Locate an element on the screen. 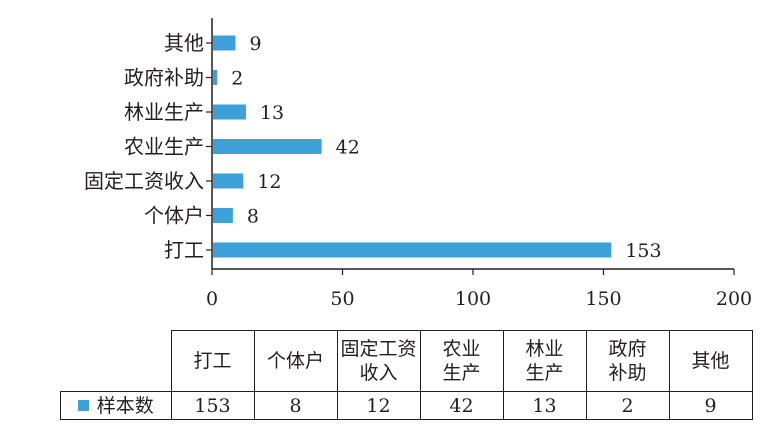 This screenshot has width=762, height=447. data-label: 2 is located at coordinates (237, 79).